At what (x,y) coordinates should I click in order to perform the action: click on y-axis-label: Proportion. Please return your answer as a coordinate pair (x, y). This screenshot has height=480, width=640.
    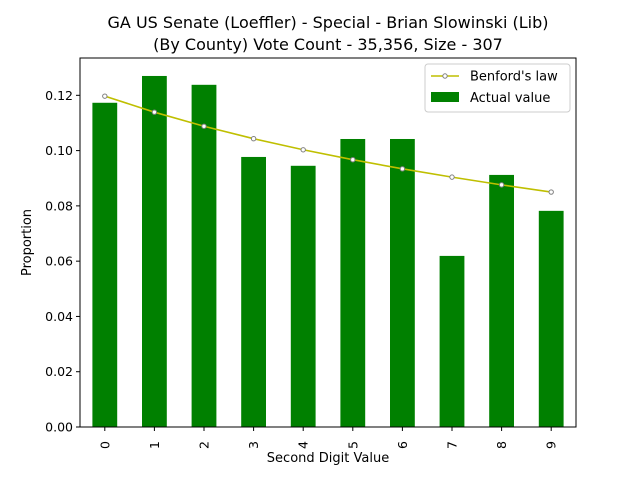
    Looking at the image, I should click on (27, 242).